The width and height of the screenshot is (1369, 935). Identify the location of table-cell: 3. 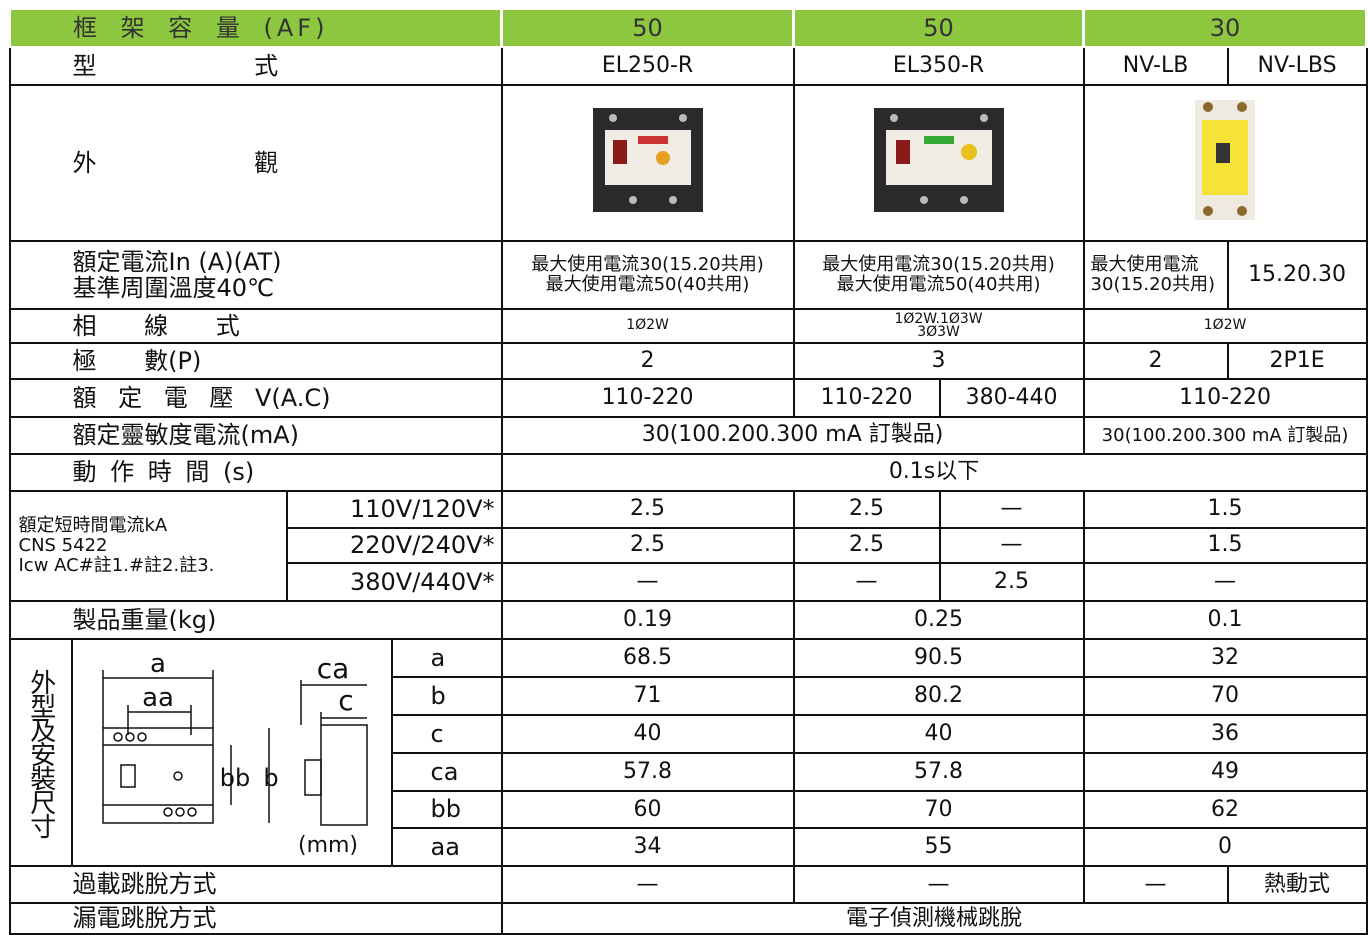
(938, 361).